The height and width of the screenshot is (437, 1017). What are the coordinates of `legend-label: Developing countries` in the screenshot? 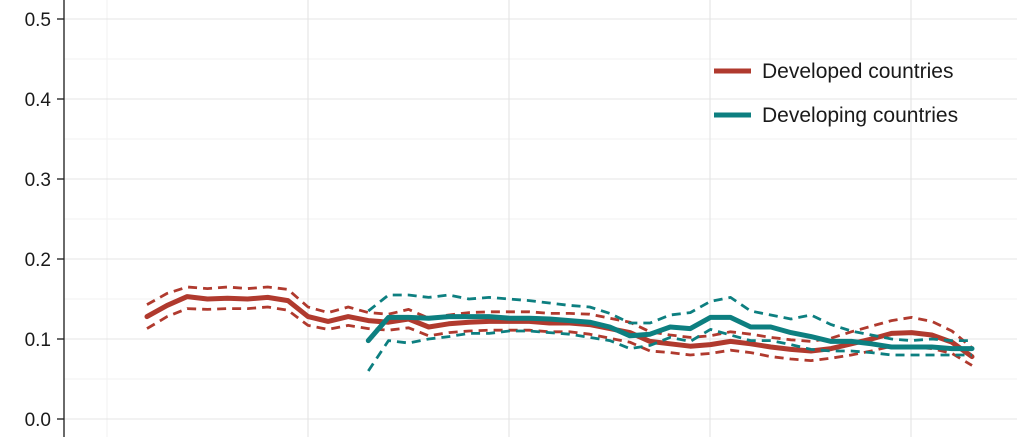 It's located at (860, 115).